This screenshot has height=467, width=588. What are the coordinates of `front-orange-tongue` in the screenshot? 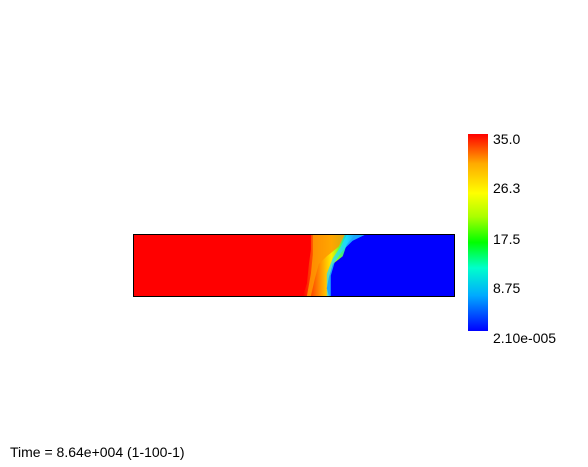 It's located at (325, 265).